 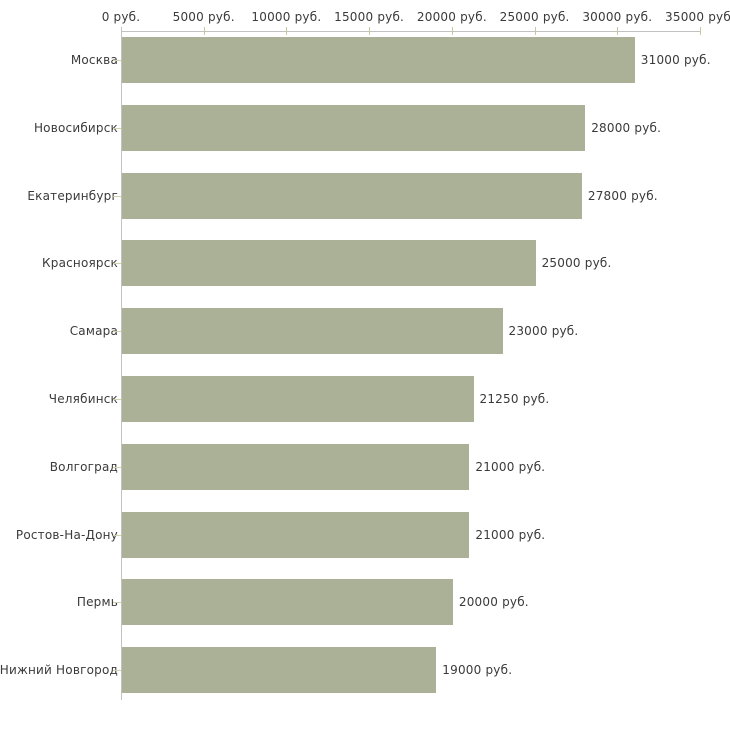 What do you see at coordinates (451, 17) in the screenshot?
I see `x-axis-tick-label: 20000 руб.` at bounding box center [451, 17].